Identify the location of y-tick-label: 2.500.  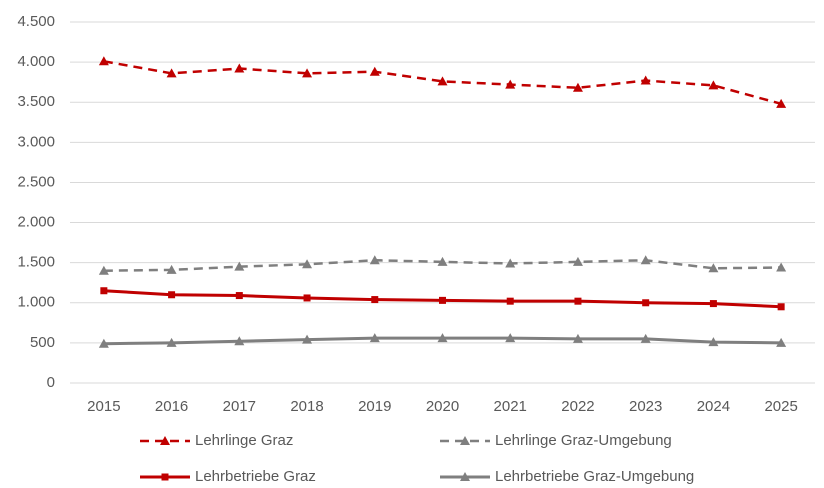
(36, 181).